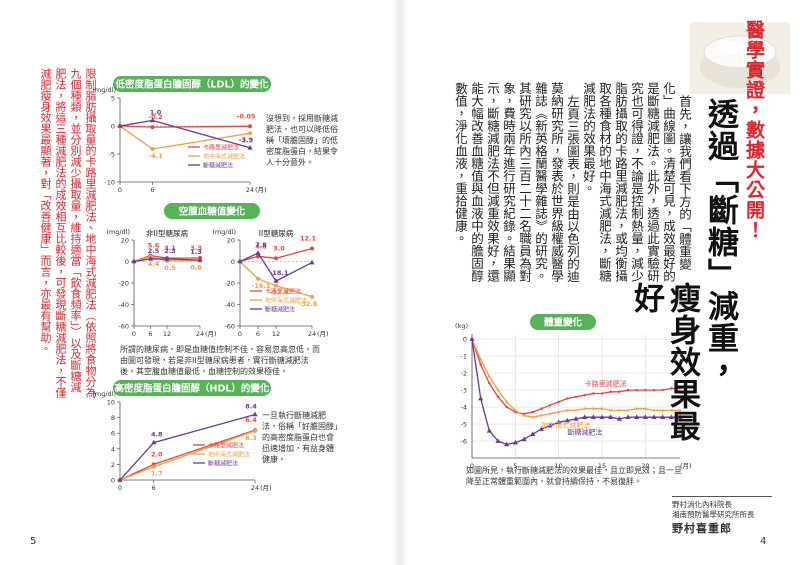 The width and height of the screenshot is (800, 565). What do you see at coordinates (111, 403) in the screenshot?
I see `y-tick-label: 10` at bounding box center [111, 403].